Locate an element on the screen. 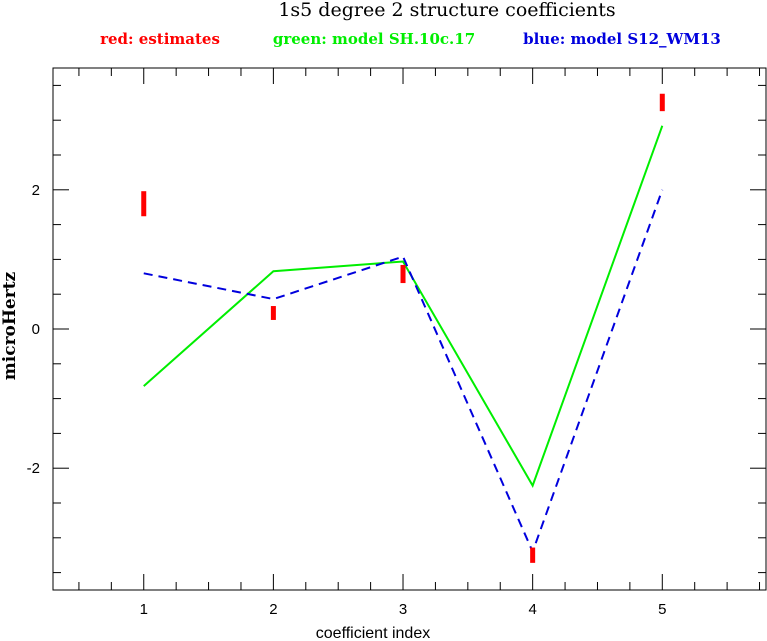 The image size is (767, 641). y-tick-label: 0 is located at coordinates (36, 329).